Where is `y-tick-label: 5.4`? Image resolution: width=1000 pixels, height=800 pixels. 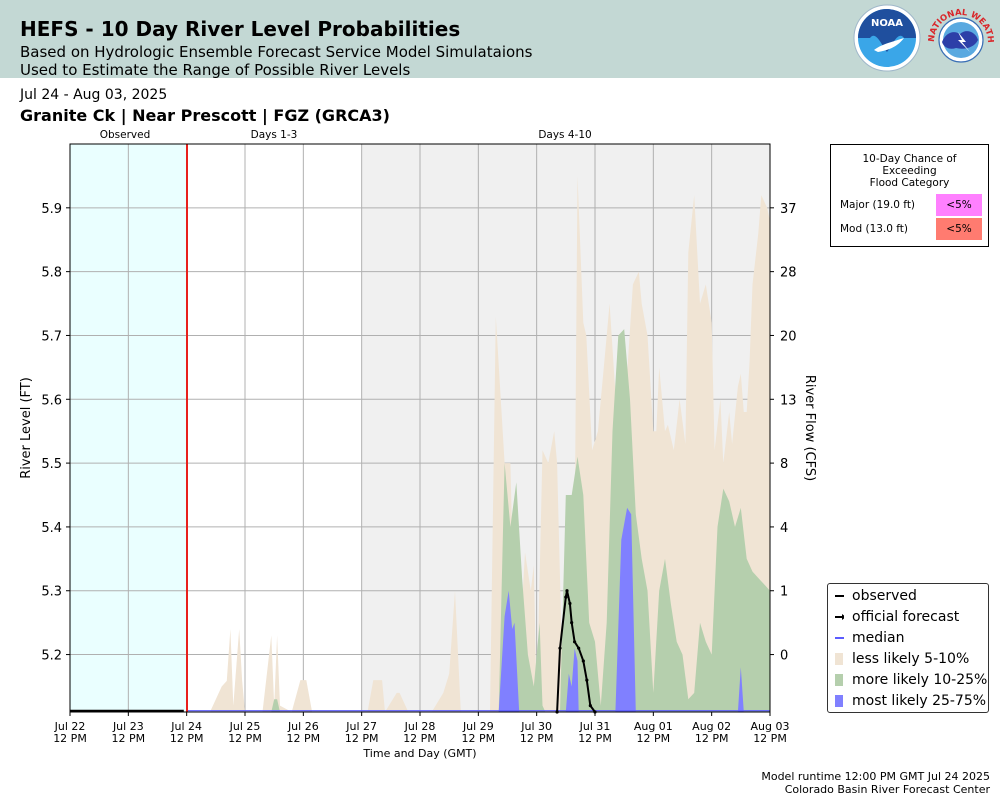 y-tick-label: 5.4 is located at coordinates (51, 528).